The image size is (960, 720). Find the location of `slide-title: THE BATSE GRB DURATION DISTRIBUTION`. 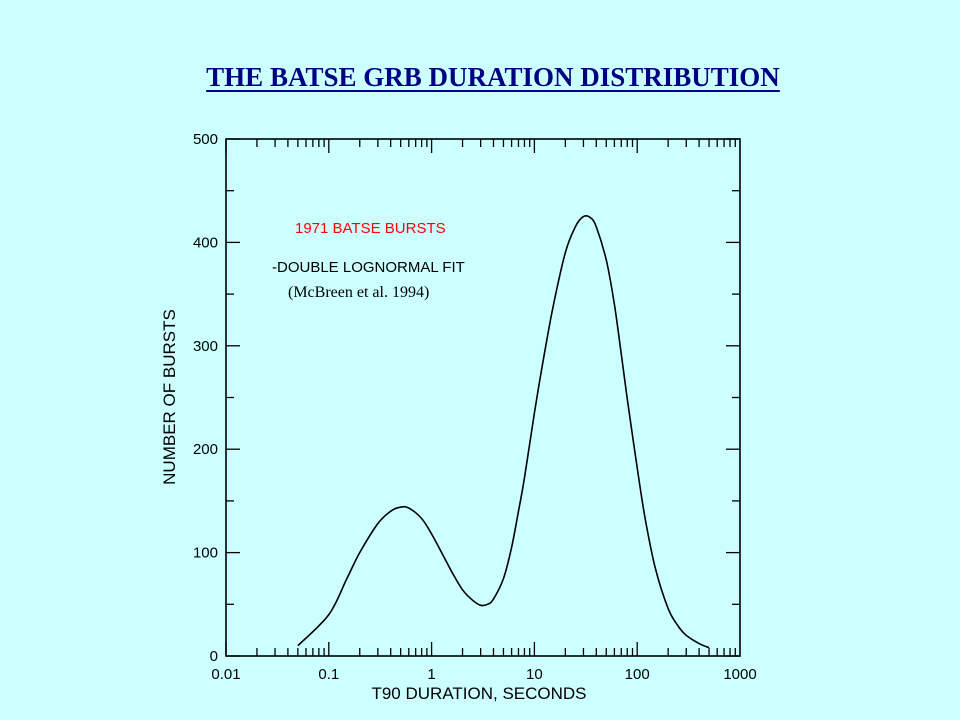

slide-title: THE BATSE GRB DURATION DISTRIBUTION is located at coordinates (493, 77).